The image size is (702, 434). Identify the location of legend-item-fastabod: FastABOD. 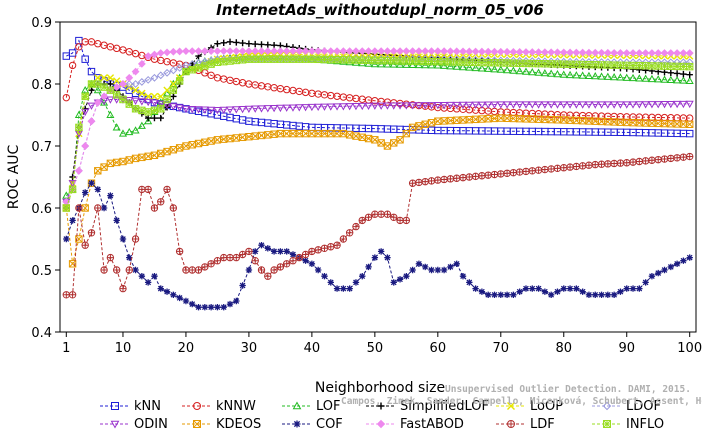
(415, 424).